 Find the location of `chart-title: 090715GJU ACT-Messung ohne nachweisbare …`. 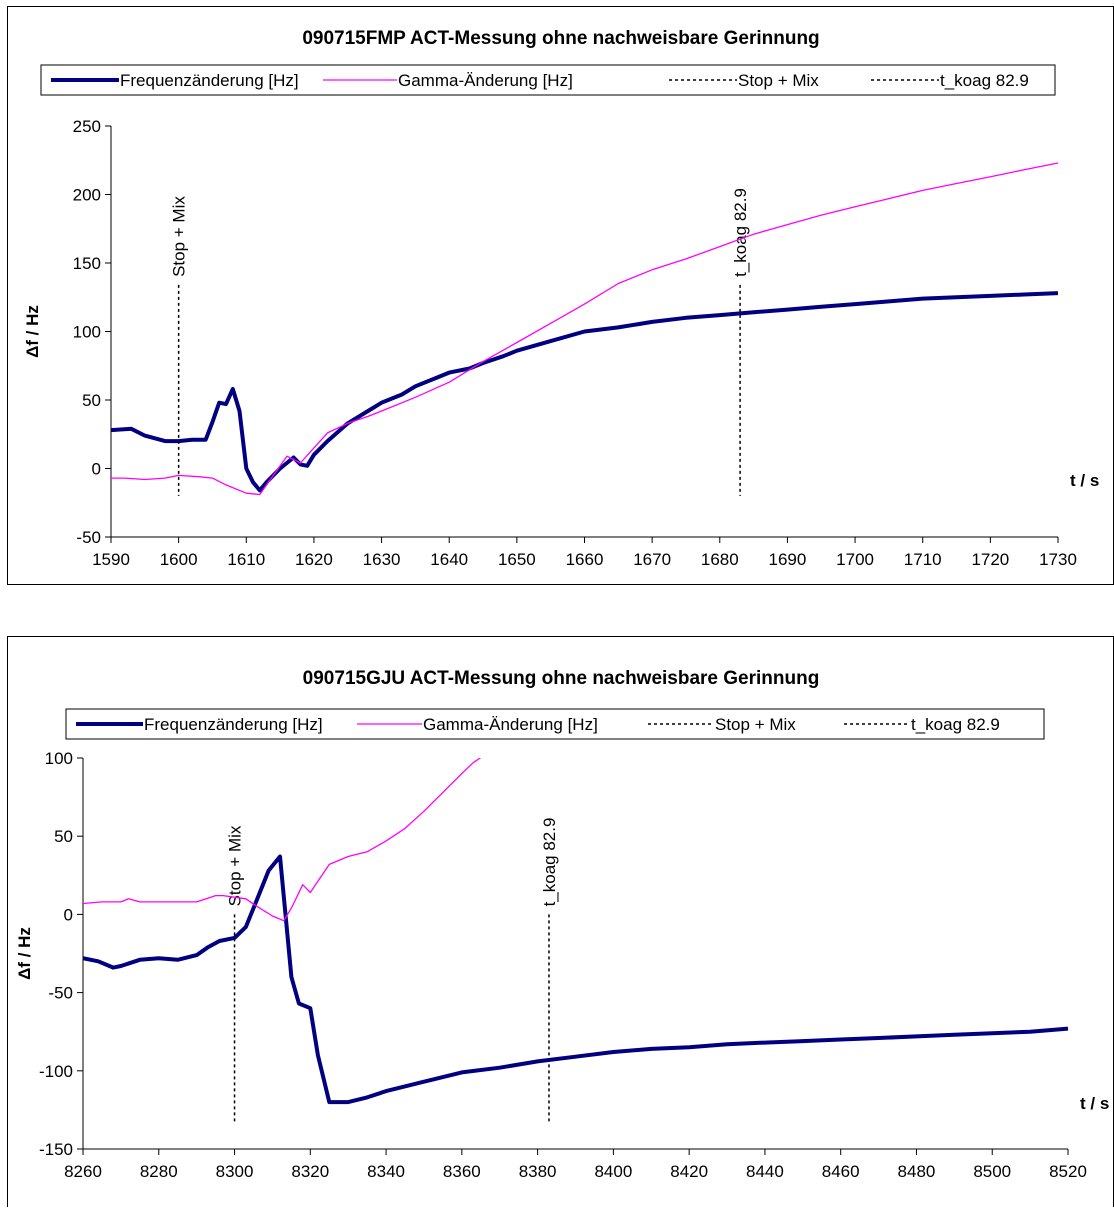

chart-title: 090715GJU ACT-Messung ohne nachweisbare … is located at coordinates (561, 678).